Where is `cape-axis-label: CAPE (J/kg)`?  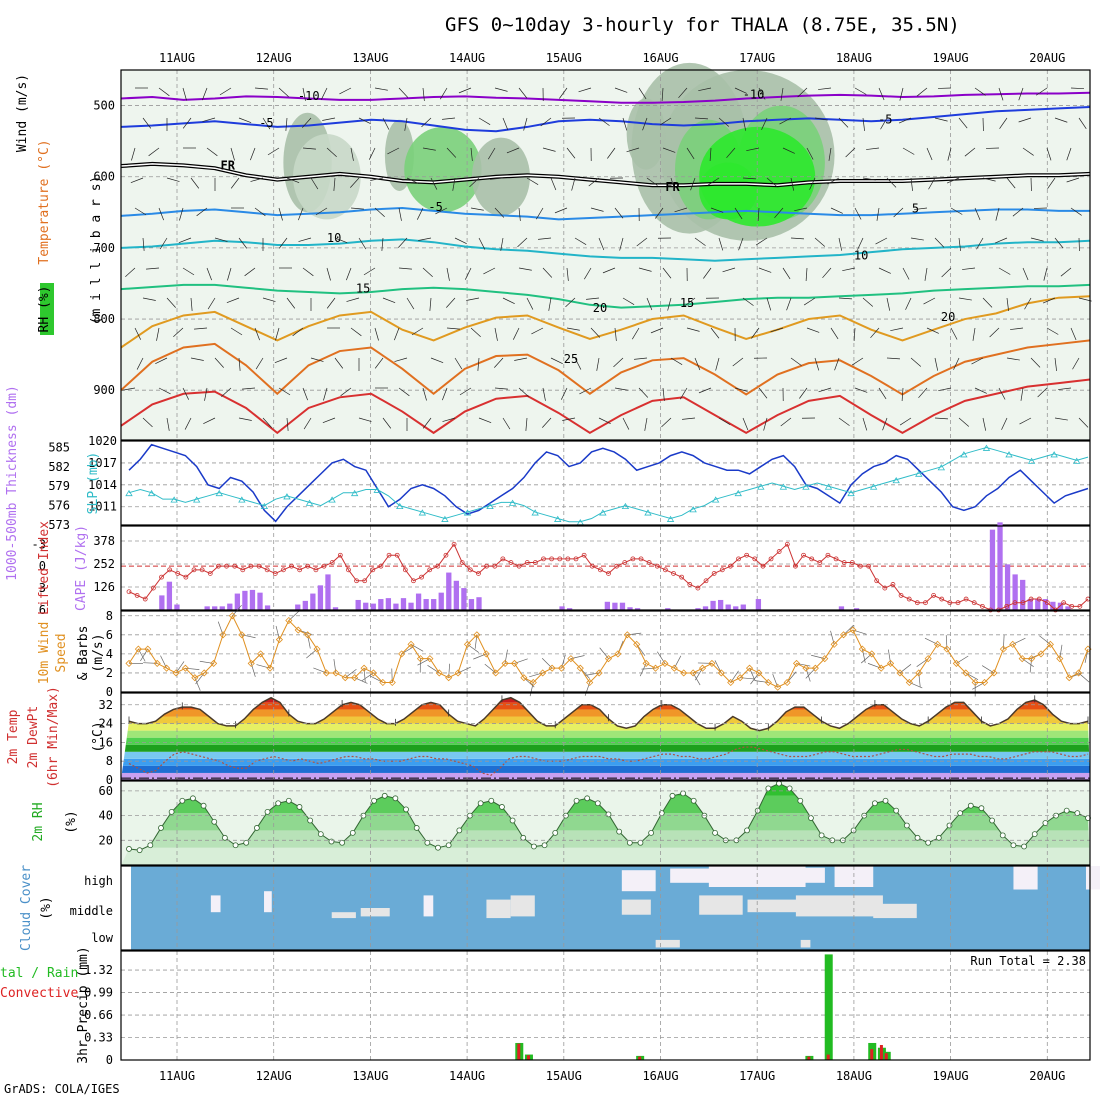 cape-axis-label: CAPE (J/kg) is located at coordinates (81, 568).